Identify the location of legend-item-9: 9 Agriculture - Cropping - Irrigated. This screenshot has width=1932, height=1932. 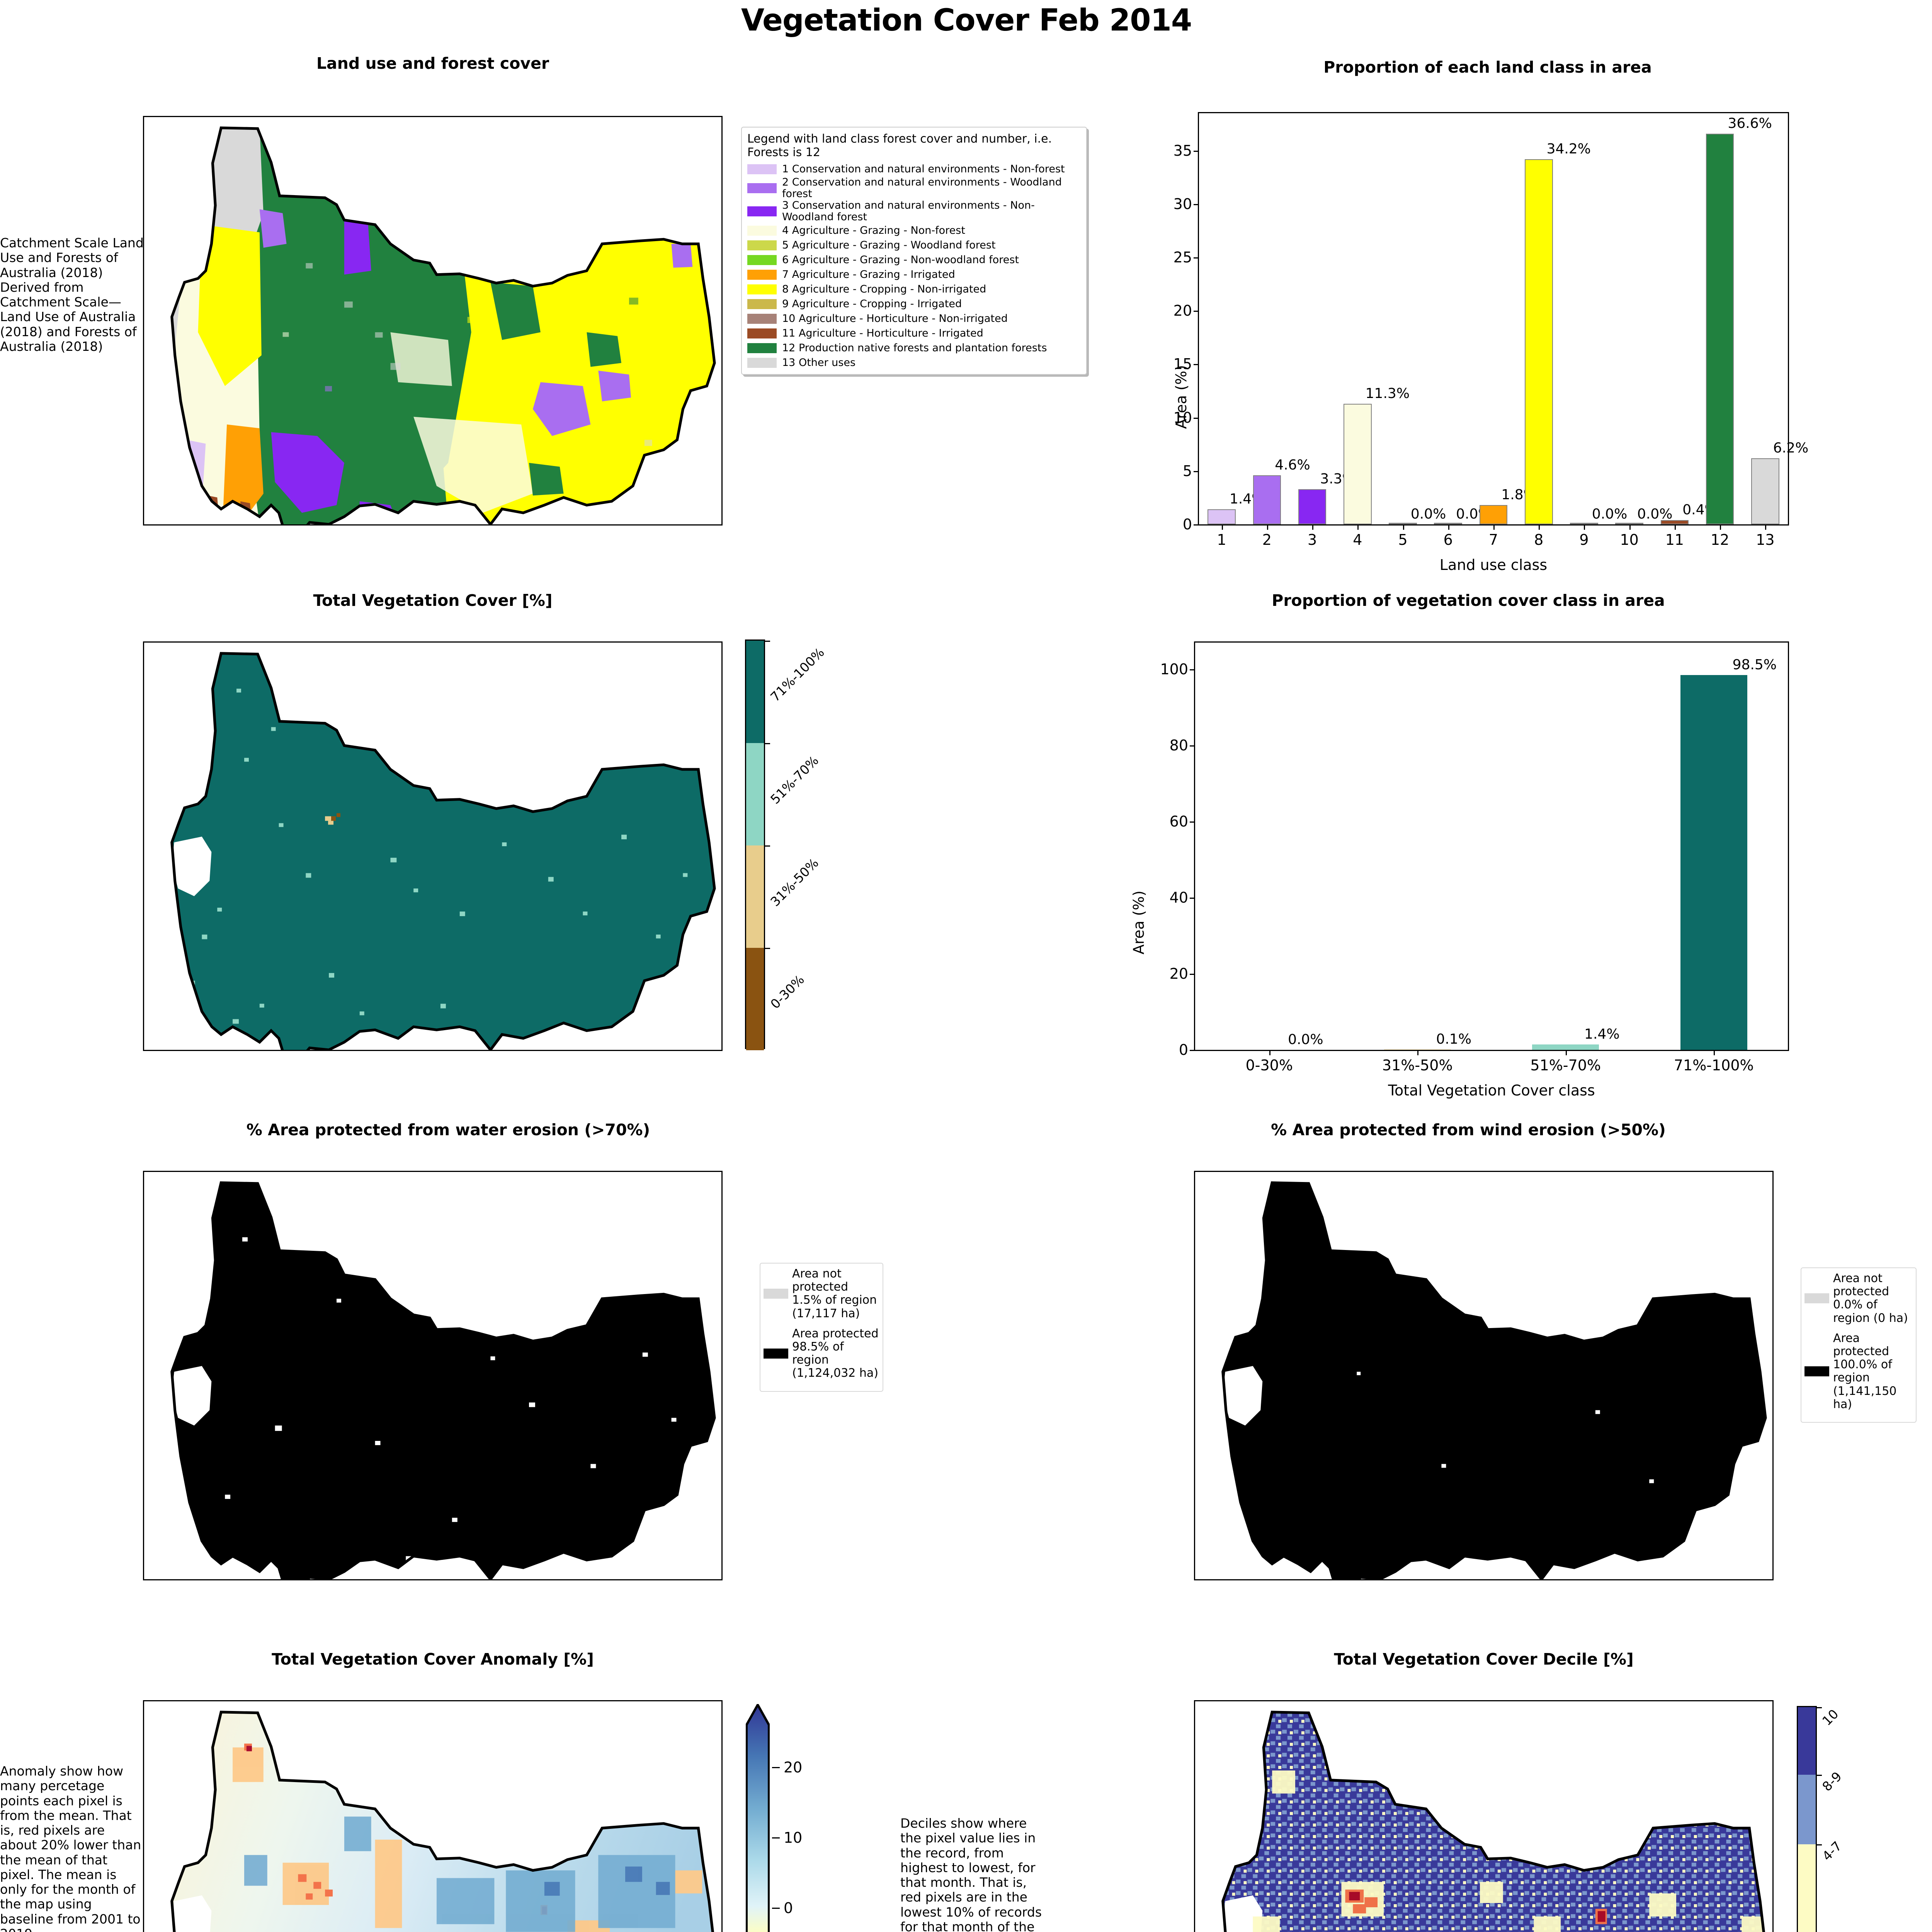
(914, 304).